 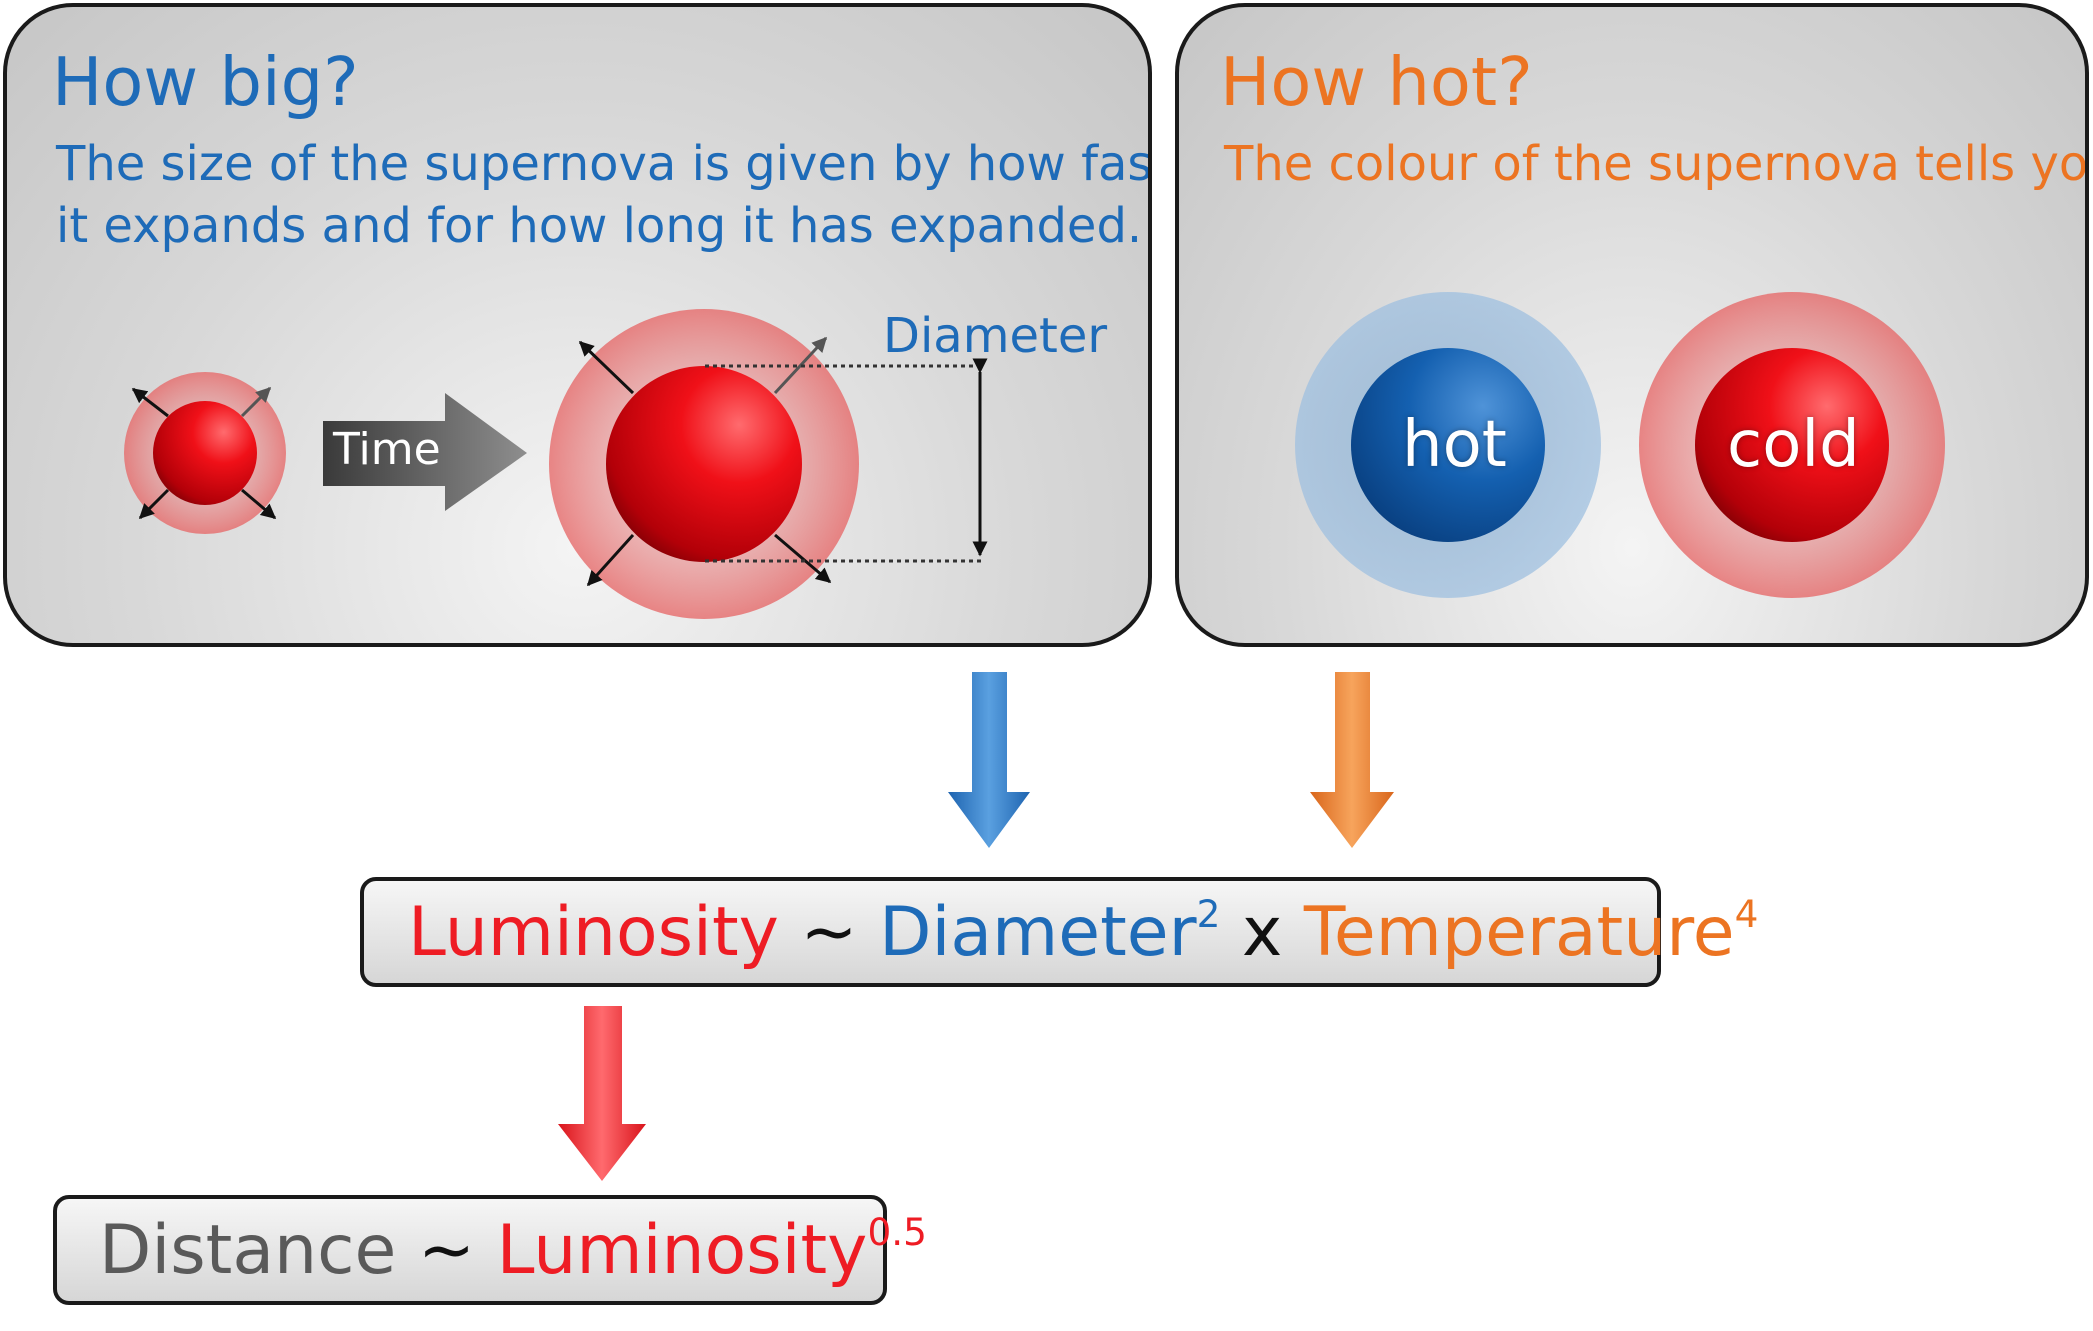 What do you see at coordinates (995, 336) in the screenshot?
I see `diameter-label: Diameter` at bounding box center [995, 336].